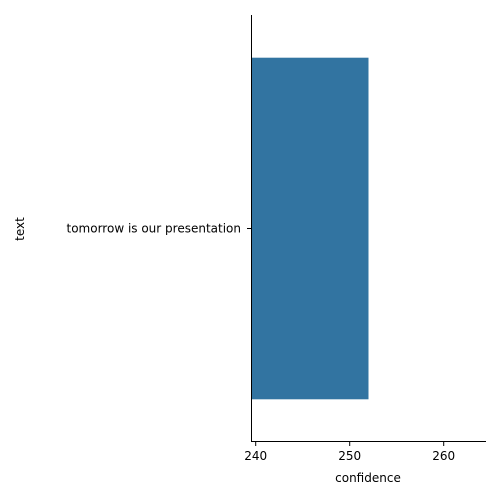  Describe the element at coordinates (443, 456) in the screenshot. I see `x-tick-label: 260` at that location.